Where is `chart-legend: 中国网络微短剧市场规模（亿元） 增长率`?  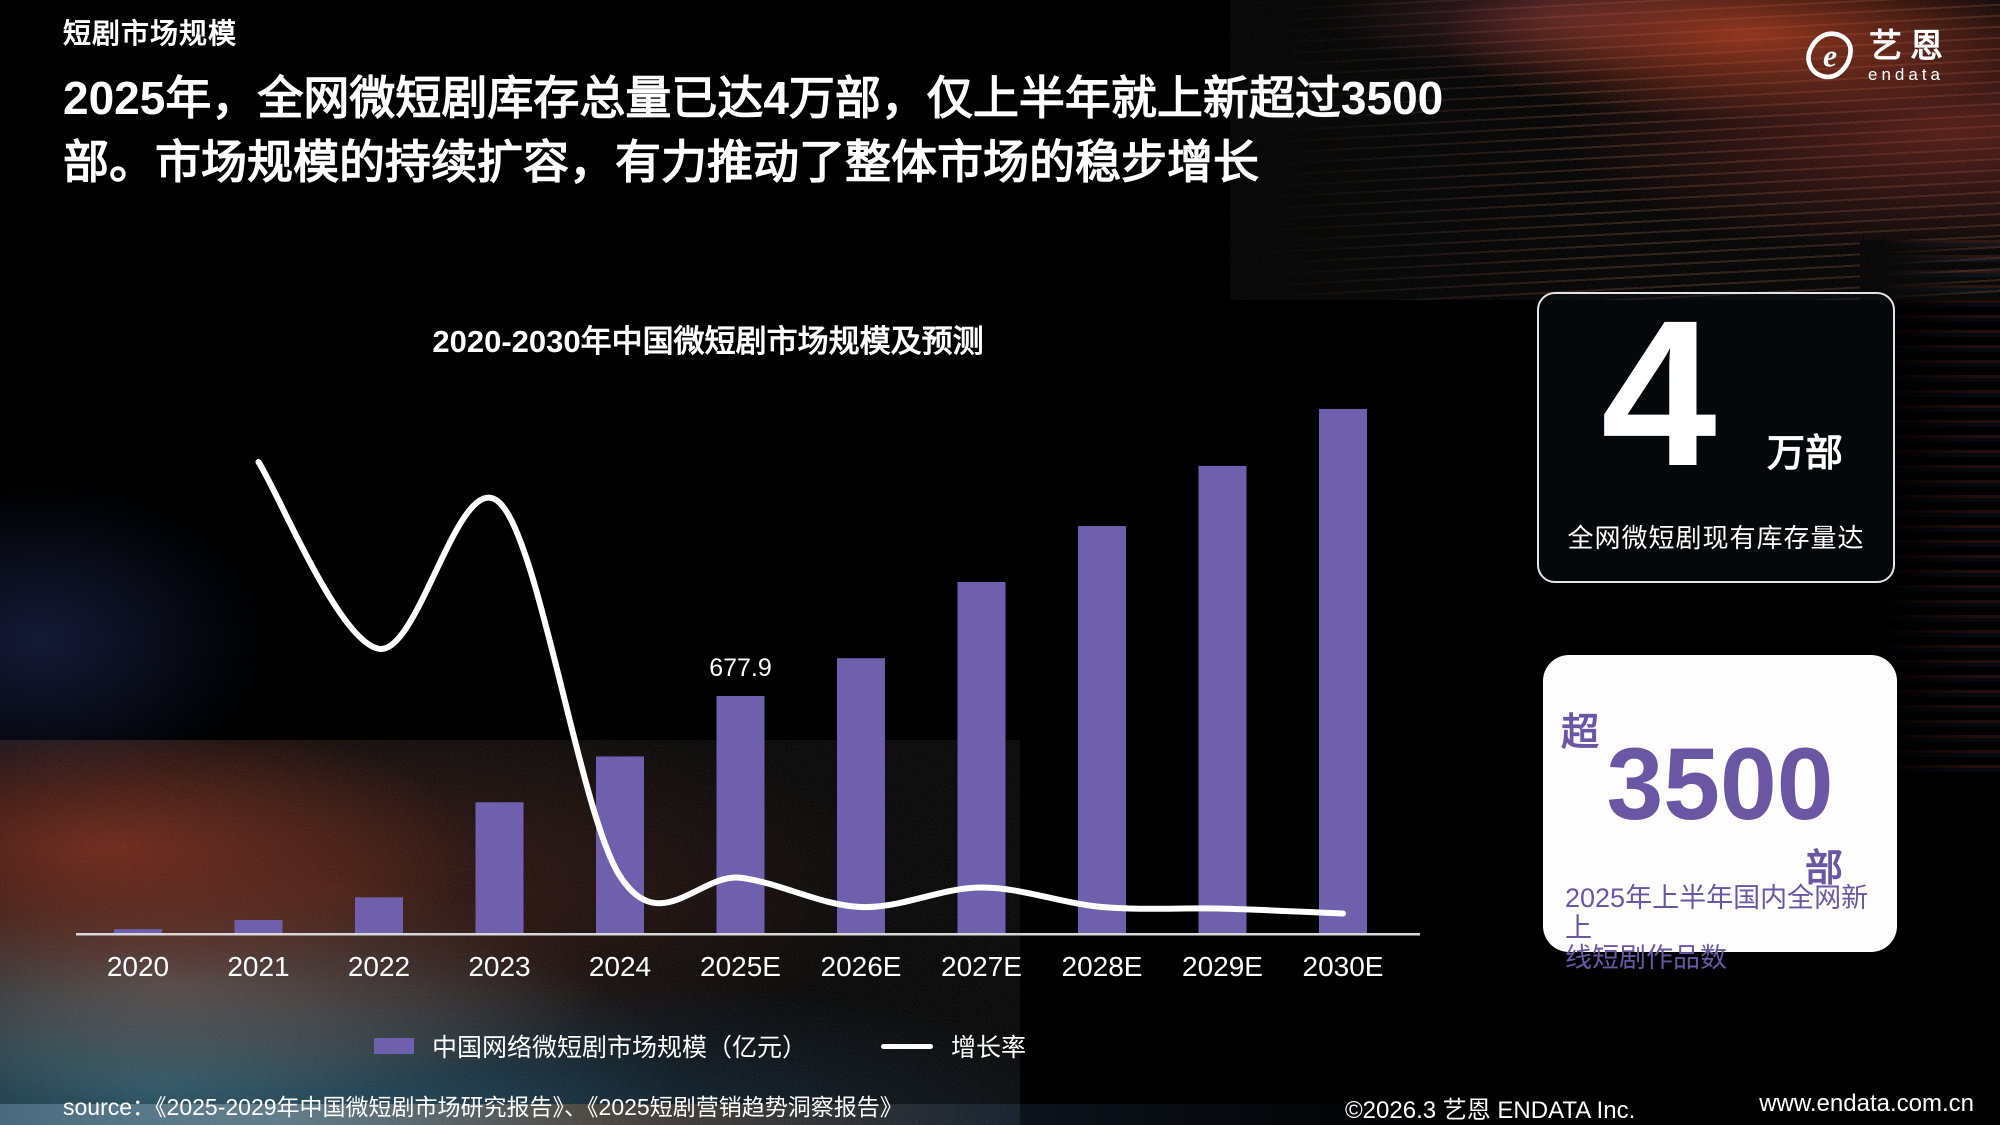 chart-legend: 中国网络微短剧市场规模（亿元） 增长率 is located at coordinates (700, 1046).